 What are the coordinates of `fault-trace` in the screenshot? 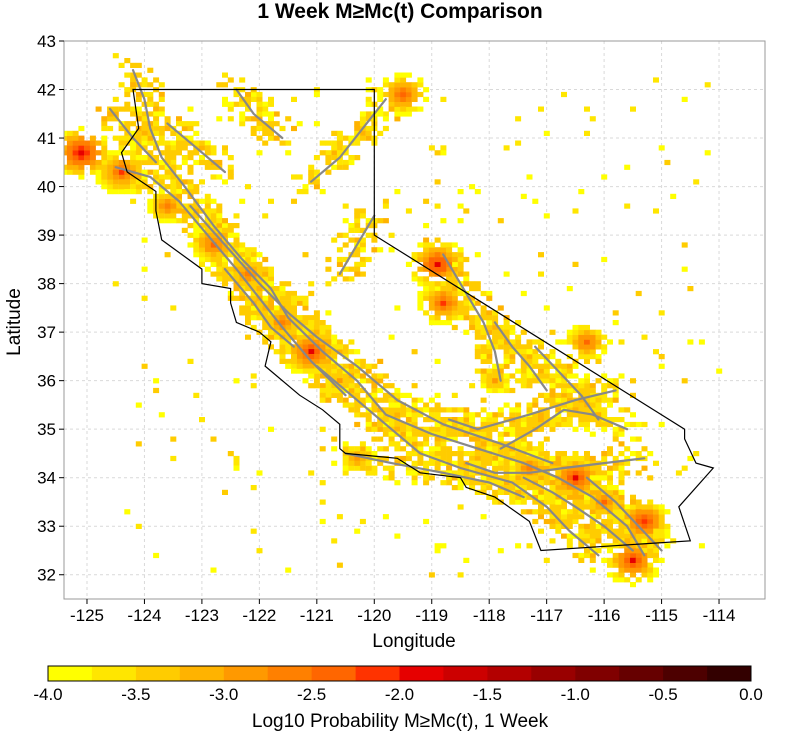 It's located at (132, 135).